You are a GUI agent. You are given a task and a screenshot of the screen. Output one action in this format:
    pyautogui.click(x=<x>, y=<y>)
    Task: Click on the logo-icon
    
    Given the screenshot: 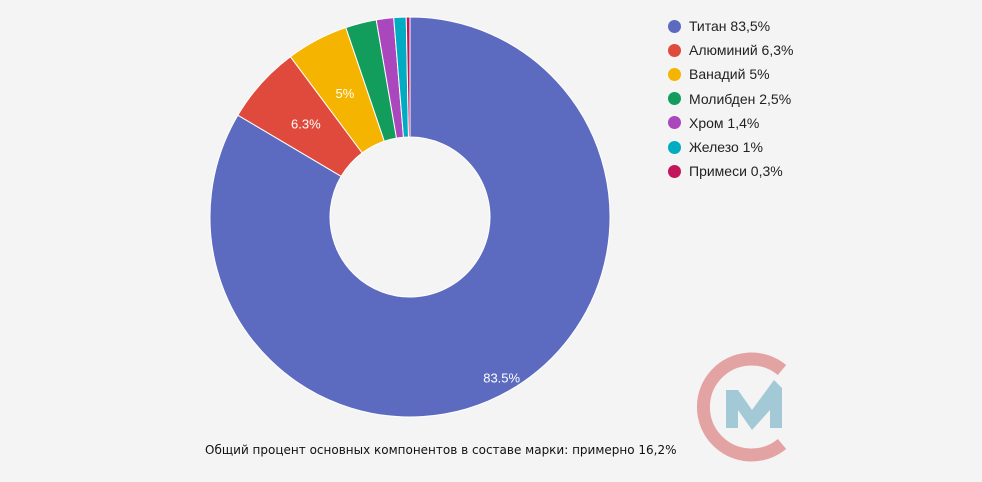 What is the action you would take?
    pyautogui.click(x=741, y=407)
    